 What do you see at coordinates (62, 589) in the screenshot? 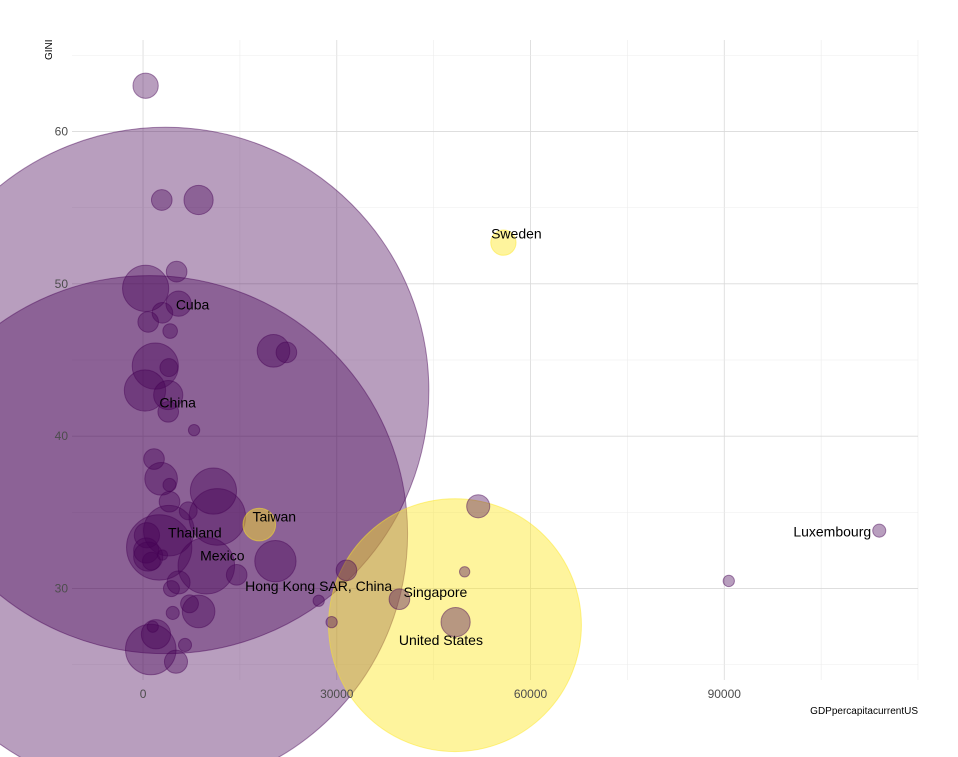
I see `y-tick-label: 30` at bounding box center [62, 589].